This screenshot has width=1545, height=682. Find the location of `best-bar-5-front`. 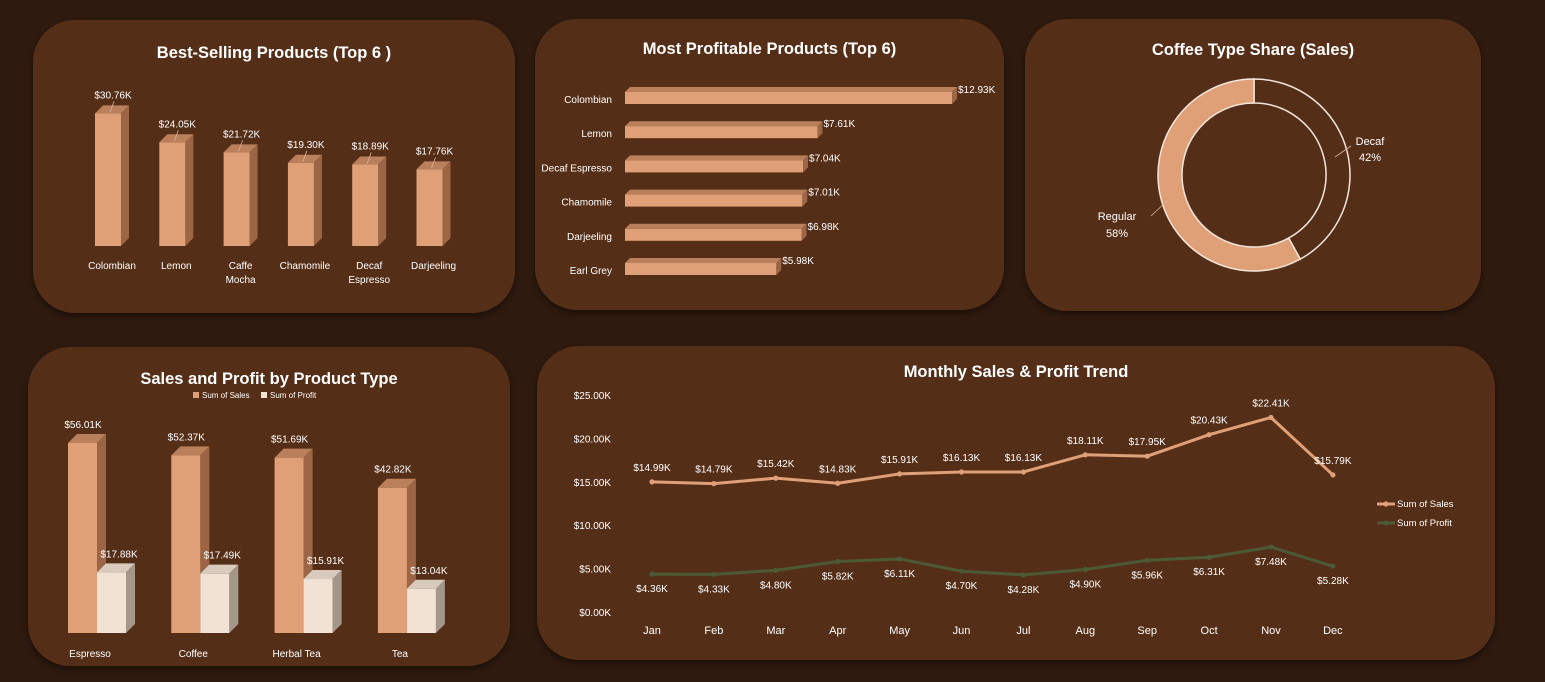

best-bar-5-front is located at coordinates (429, 207).